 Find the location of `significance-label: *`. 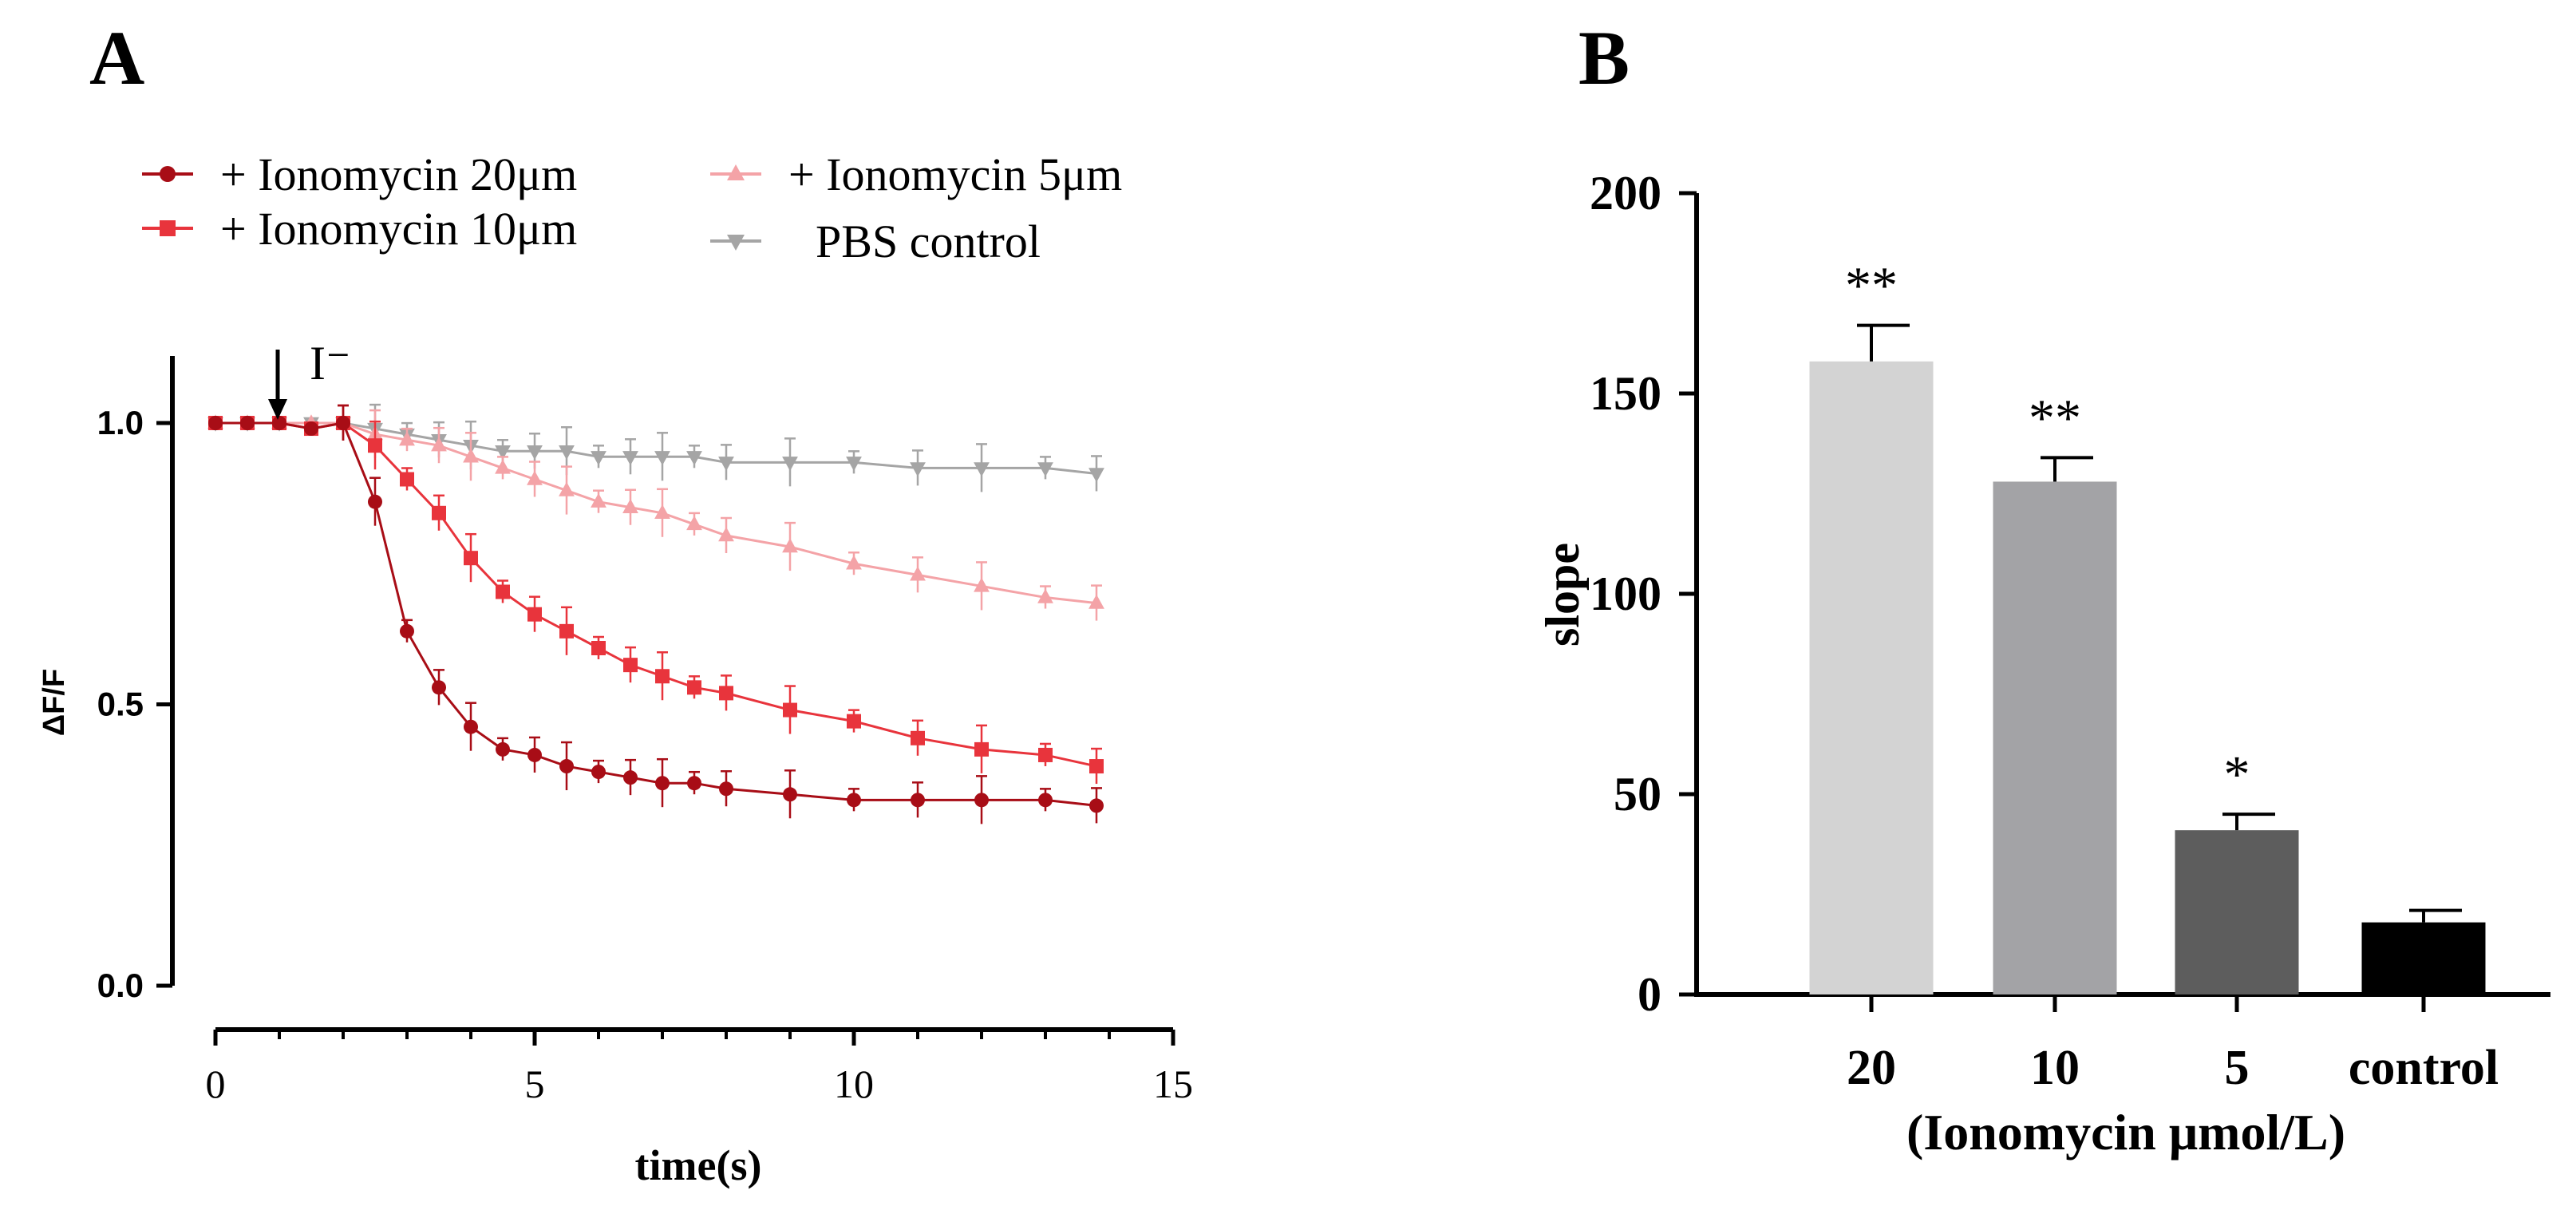

significance-label: * is located at coordinates (2237, 774).